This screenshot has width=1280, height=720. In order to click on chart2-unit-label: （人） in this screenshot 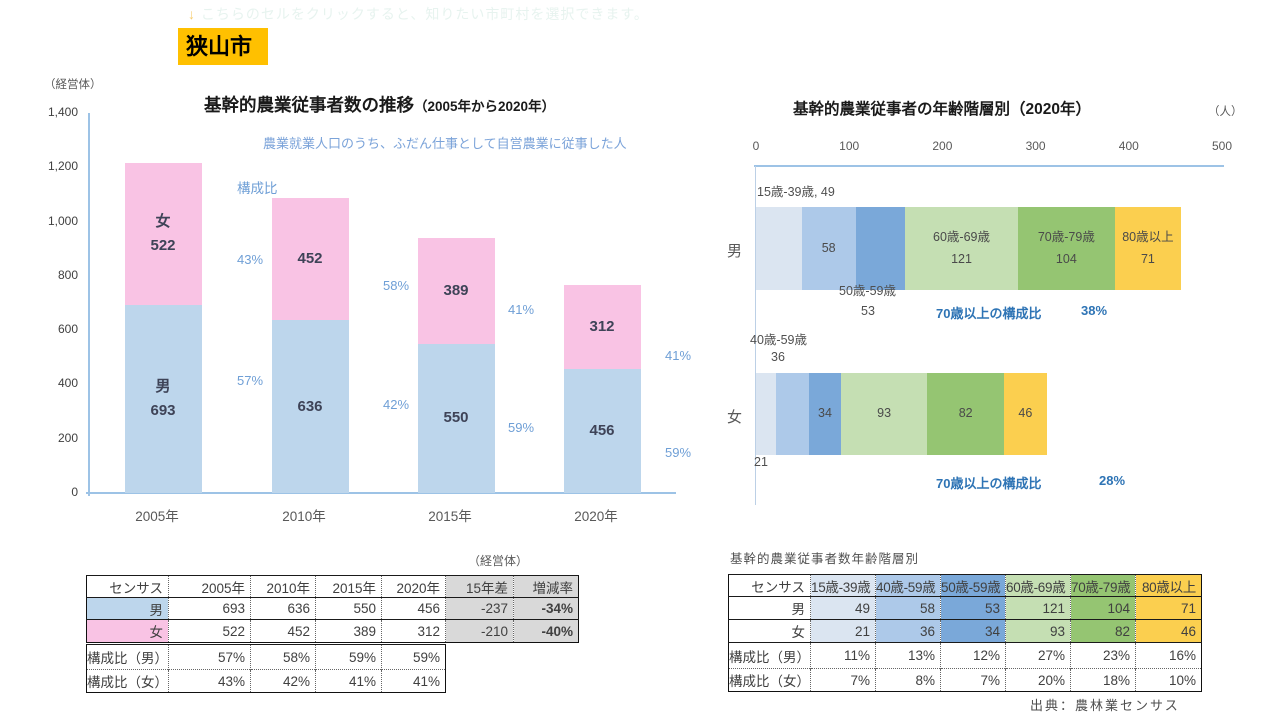, I will do `click(1225, 112)`.